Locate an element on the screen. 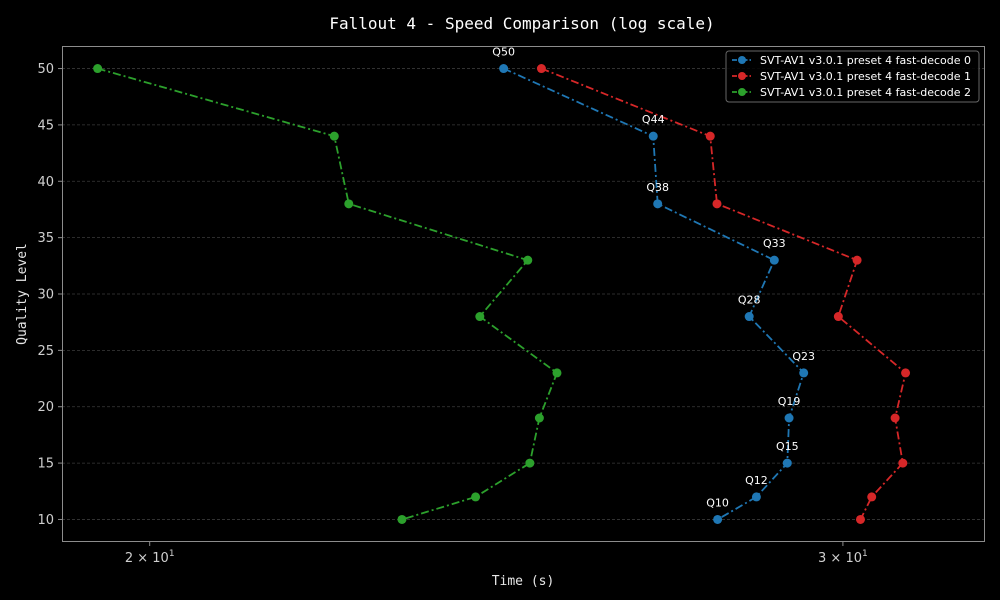 The width and height of the screenshot is (1000, 600). point-label: Q33 is located at coordinates (774, 243).